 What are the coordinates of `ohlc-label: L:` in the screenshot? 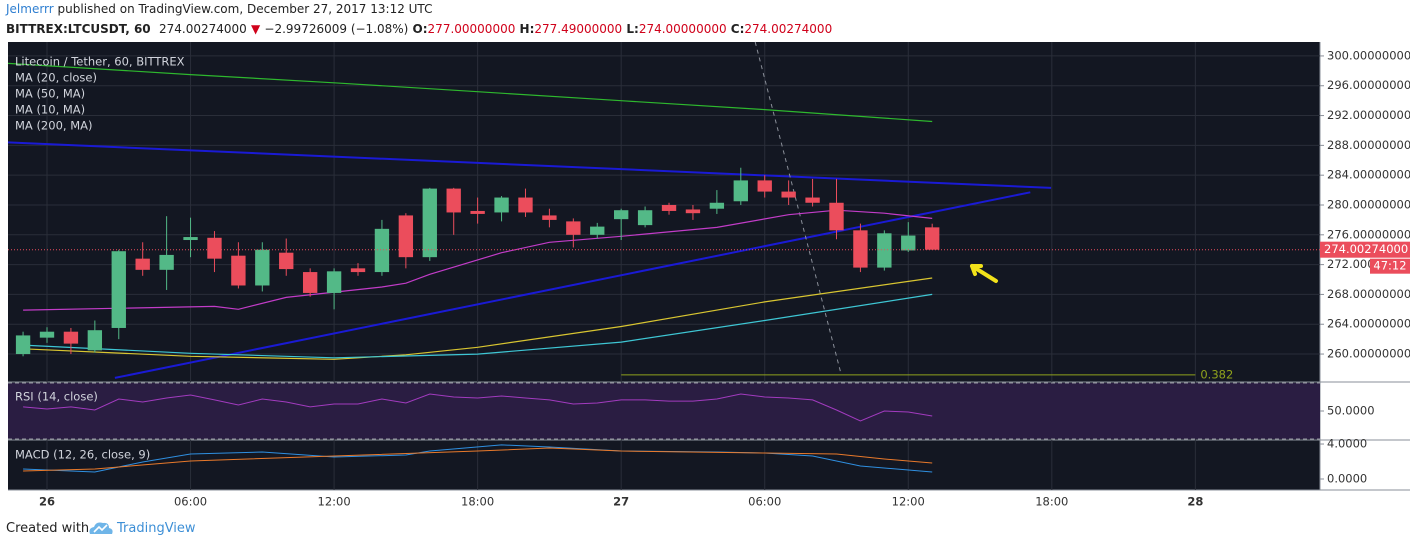 It's located at (632, 29).